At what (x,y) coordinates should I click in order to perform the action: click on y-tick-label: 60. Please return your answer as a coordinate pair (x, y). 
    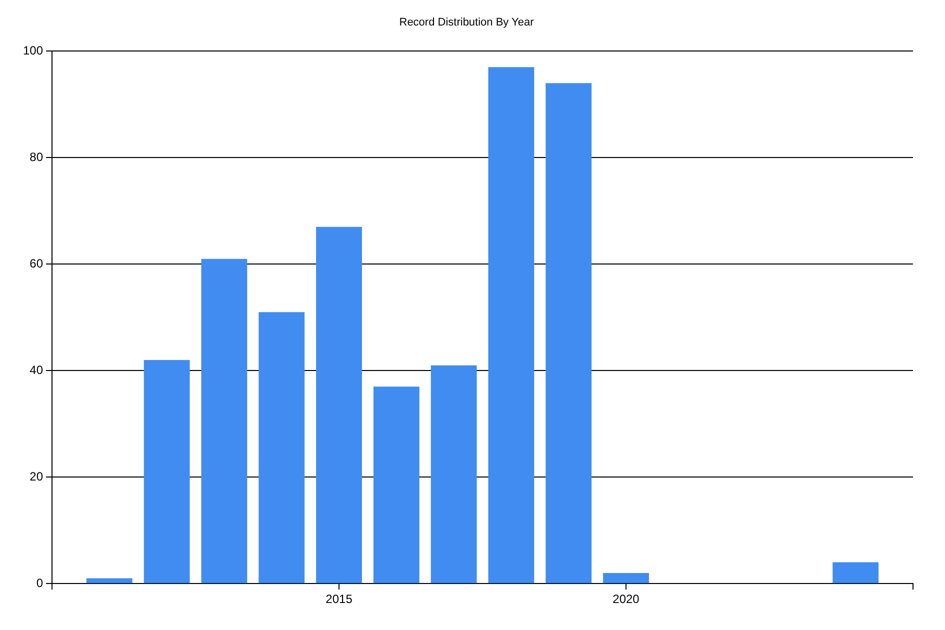
    Looking at the image, I should click on (37, 263).